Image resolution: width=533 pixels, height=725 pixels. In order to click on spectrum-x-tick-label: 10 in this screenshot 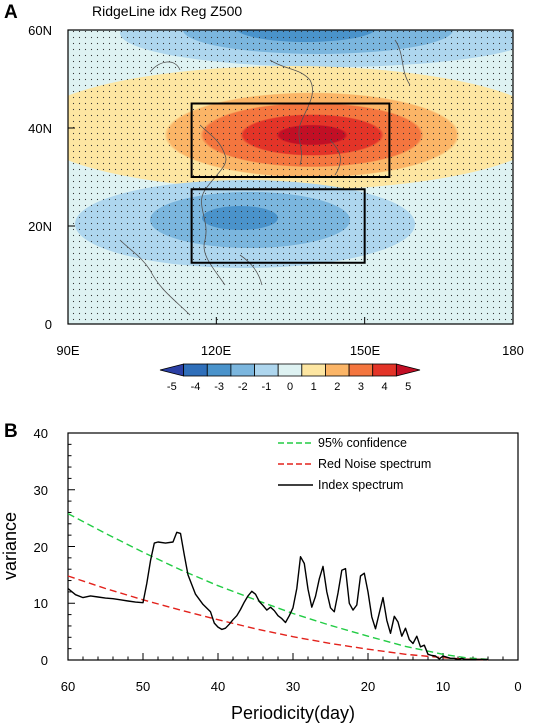, I will do `click(443, 686)`.